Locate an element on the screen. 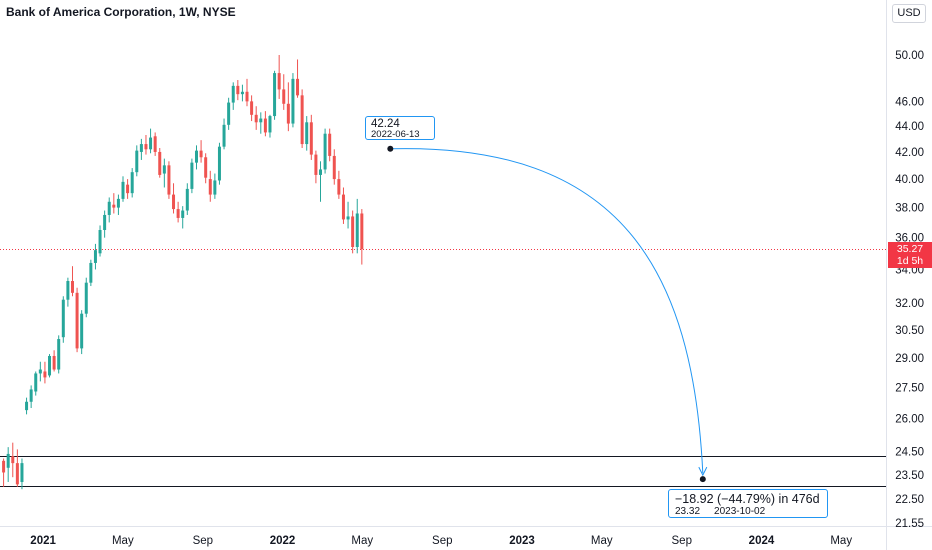  measure-start-callout: 42.24 2022-06-13 is located at coordinates (400, 128).